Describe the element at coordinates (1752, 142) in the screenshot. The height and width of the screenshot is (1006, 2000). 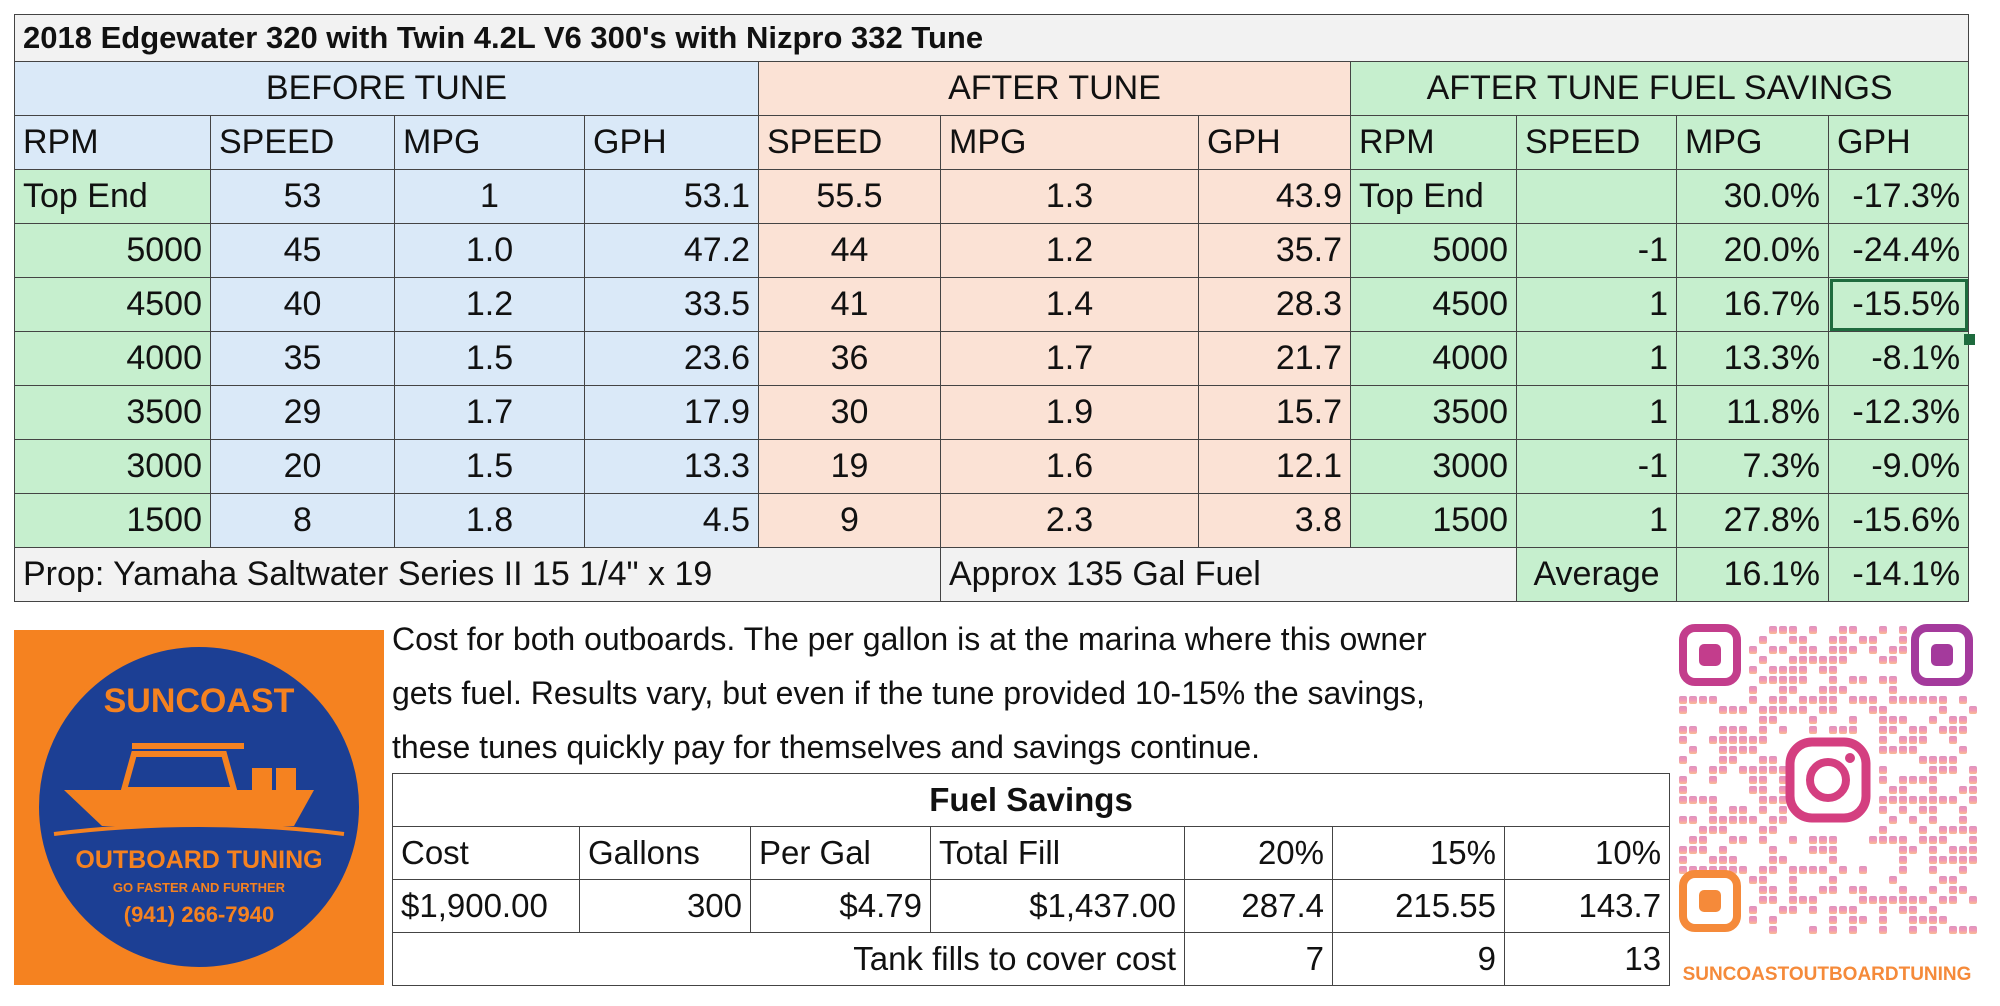
I see `col-header-savings-mpg: MPG` at that location.